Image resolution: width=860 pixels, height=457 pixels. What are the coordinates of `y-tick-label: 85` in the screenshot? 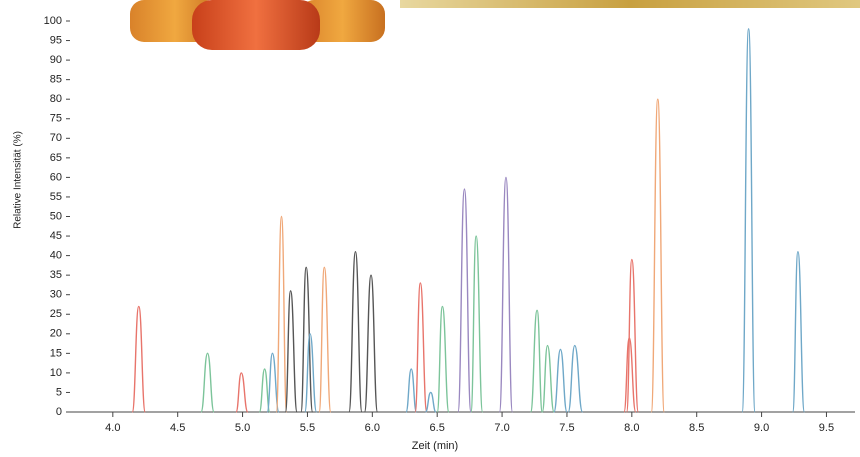 It's located at (56, 80).